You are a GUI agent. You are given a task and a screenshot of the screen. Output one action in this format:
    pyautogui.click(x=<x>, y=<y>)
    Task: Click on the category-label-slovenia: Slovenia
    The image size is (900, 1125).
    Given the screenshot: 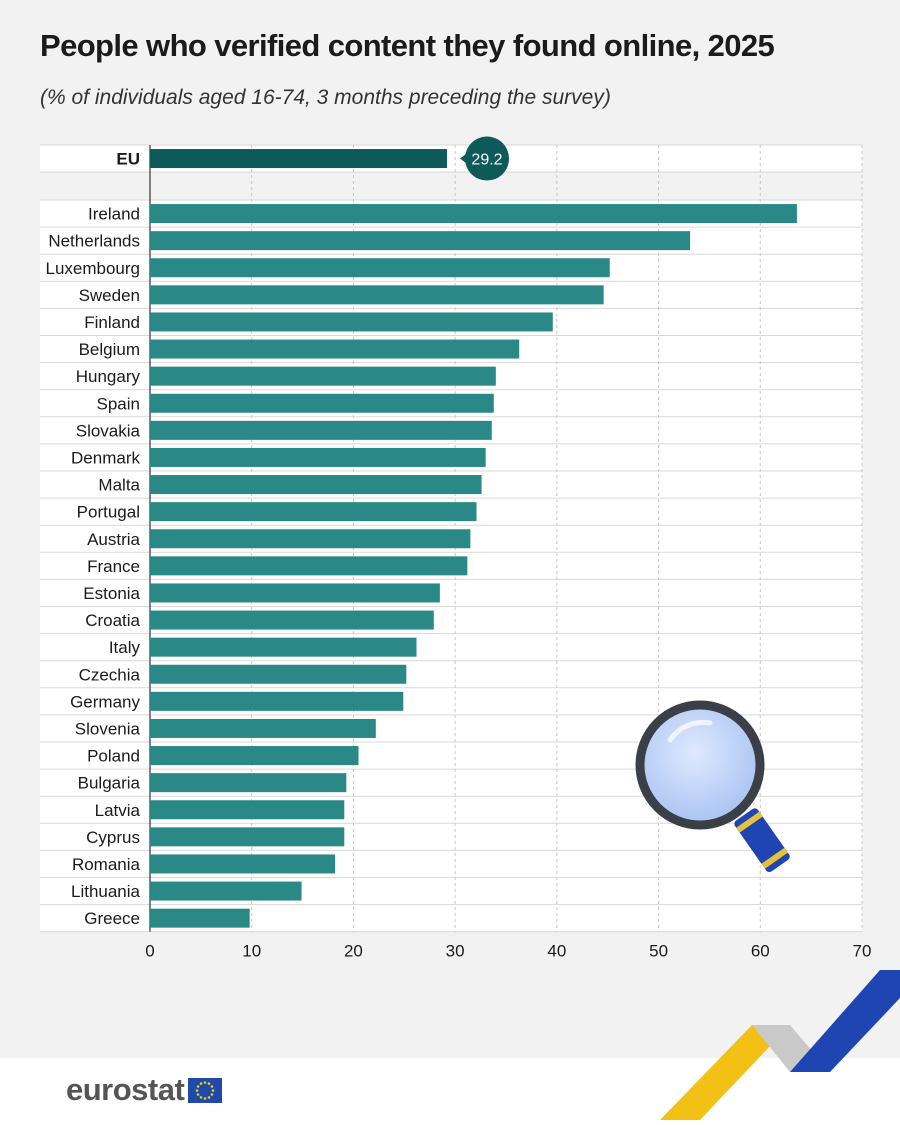 What is the action you would take?
    pyautogui.click(x=108, y=728)
    